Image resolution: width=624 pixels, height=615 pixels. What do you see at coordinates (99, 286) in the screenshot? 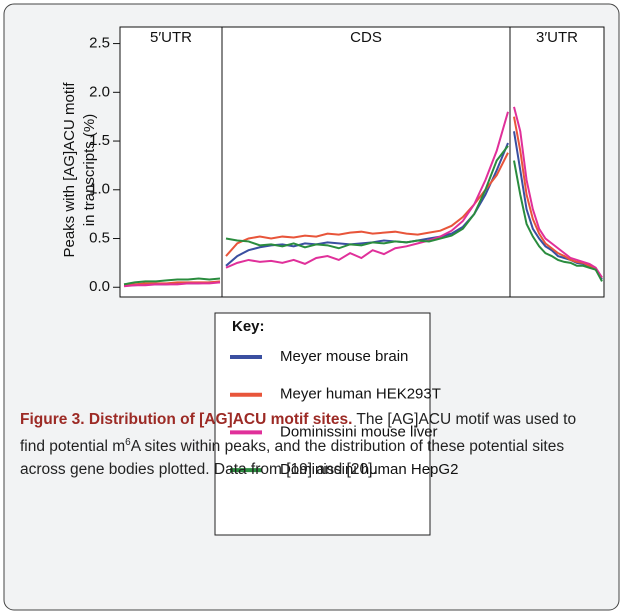
I see `y-tick-label: 0.0` at bounding box center [99, 286].